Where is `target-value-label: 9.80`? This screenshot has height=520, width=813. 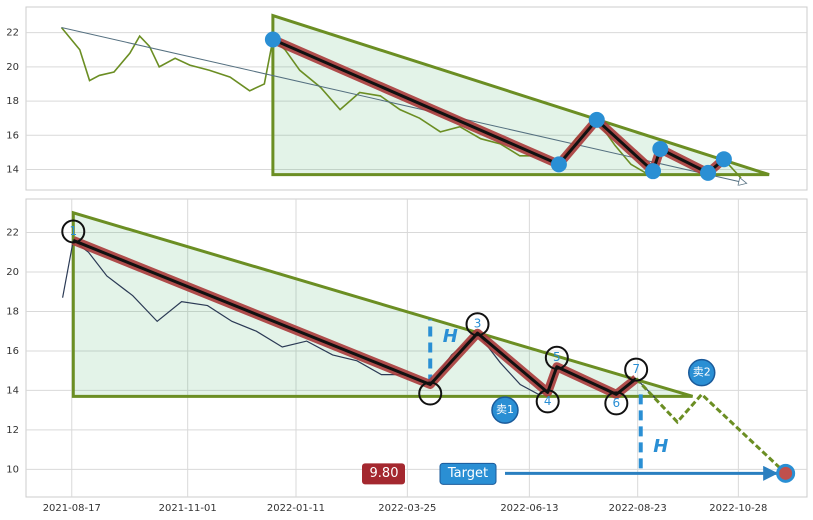
target-value-label: 9.80 is located at coordinates (384, 473).